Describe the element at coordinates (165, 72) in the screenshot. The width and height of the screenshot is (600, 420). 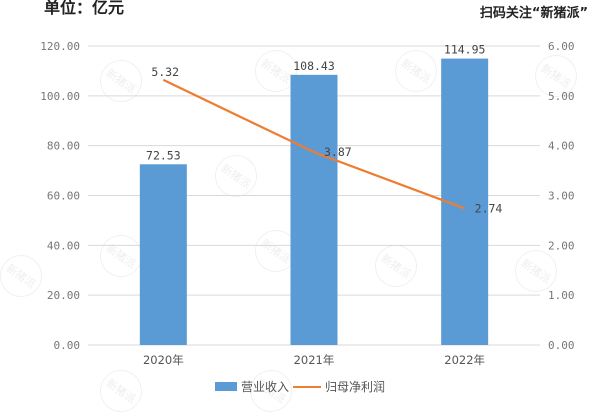
I see `line-data-label: 5.32` at that location.